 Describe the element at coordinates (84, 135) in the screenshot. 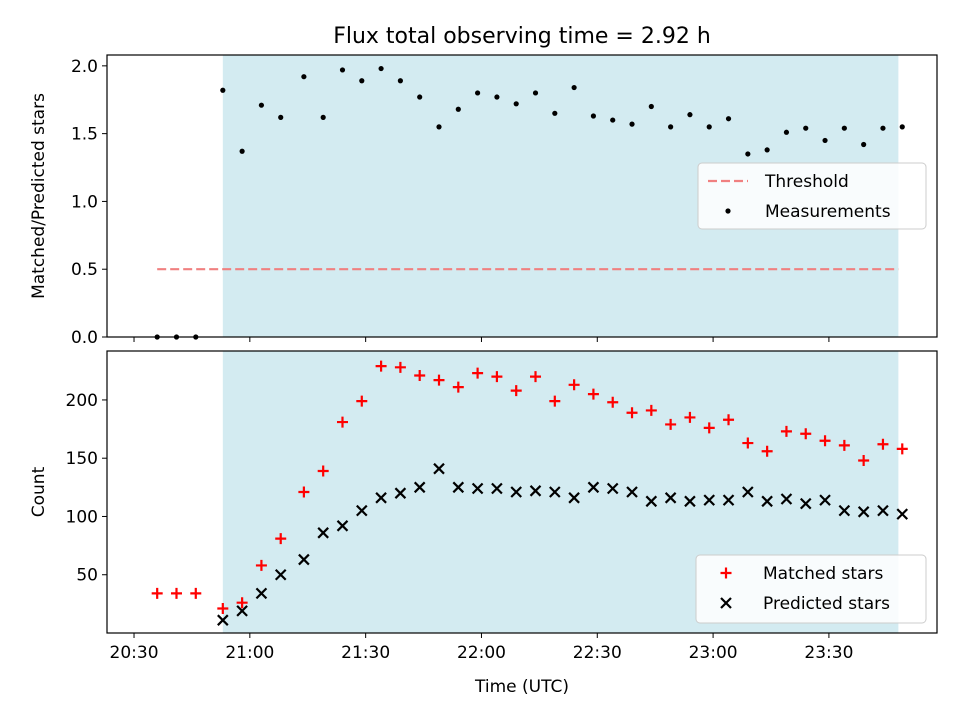

I see `y-tick-label: 1.5` at that location.